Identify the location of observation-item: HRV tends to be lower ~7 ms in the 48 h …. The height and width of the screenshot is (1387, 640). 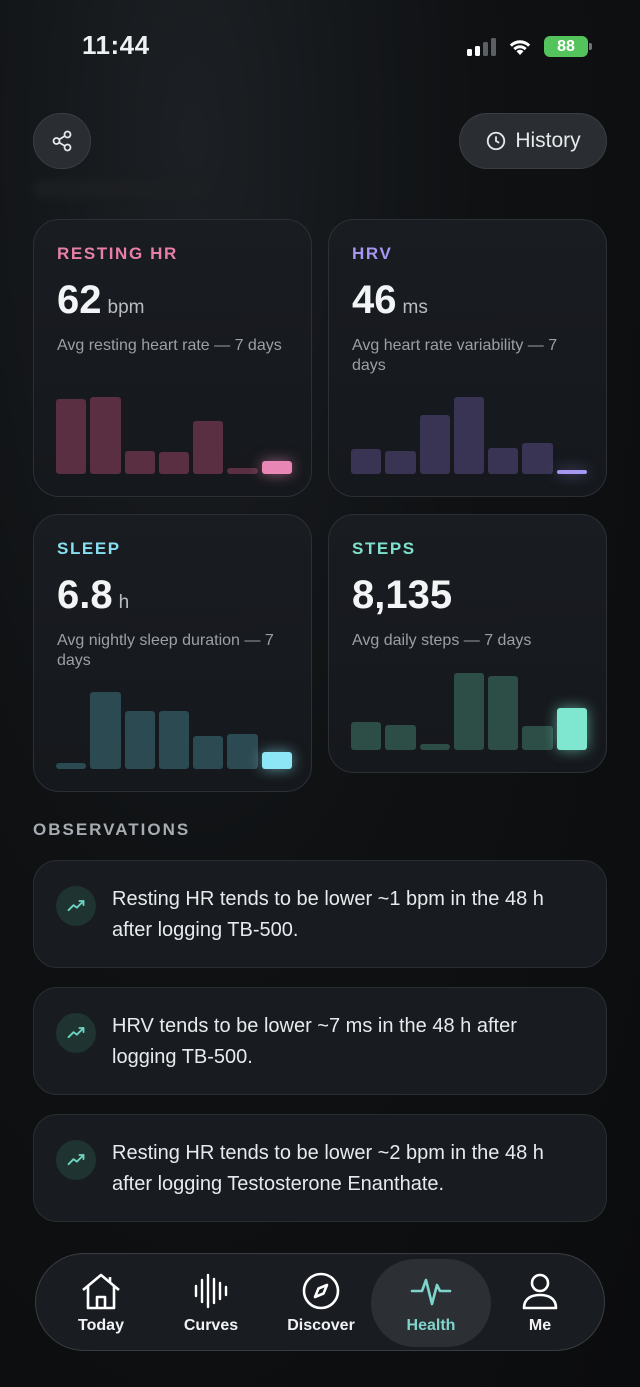
(320, 1041).